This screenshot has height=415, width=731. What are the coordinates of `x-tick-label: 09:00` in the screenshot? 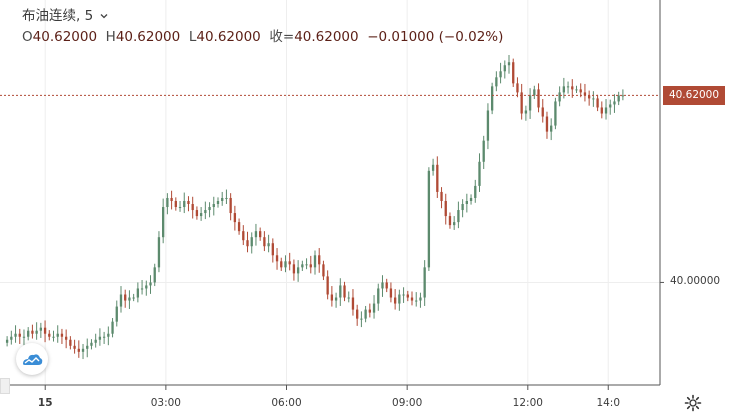 It's located at (407, 403).